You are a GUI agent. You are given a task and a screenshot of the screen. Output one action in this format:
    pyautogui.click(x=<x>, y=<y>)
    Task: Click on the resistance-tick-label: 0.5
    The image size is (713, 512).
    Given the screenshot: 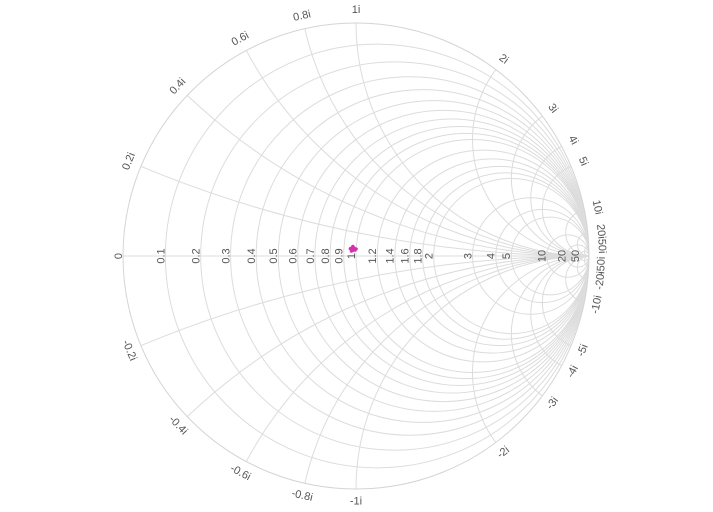 What is the action you would take?
    pyautogui.click(x=274, y=255)
    